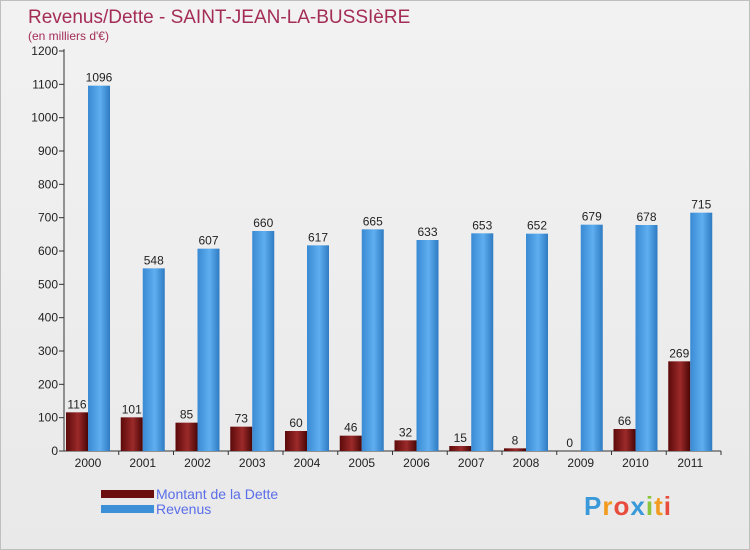  I want to click on y-tick-label: 700, so click(48, 218).